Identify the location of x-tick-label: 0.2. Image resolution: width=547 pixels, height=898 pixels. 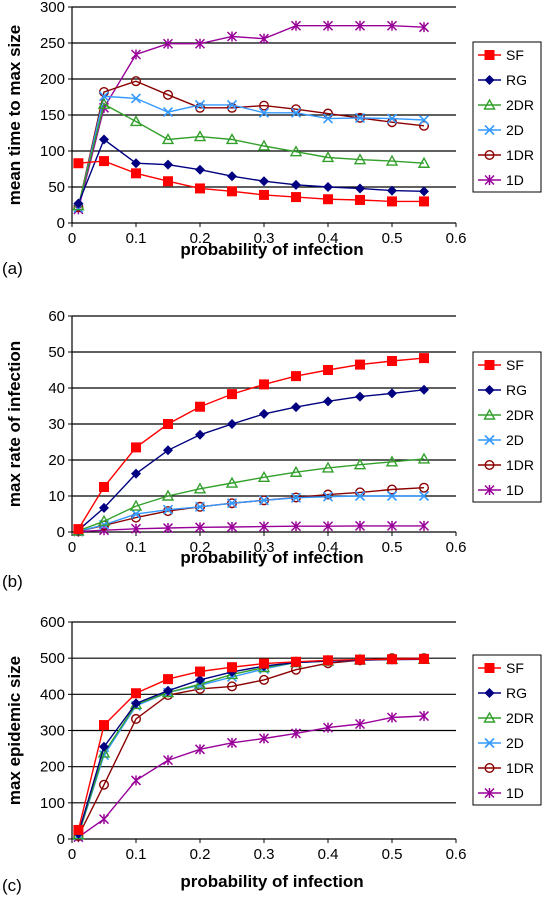
(200, 547).